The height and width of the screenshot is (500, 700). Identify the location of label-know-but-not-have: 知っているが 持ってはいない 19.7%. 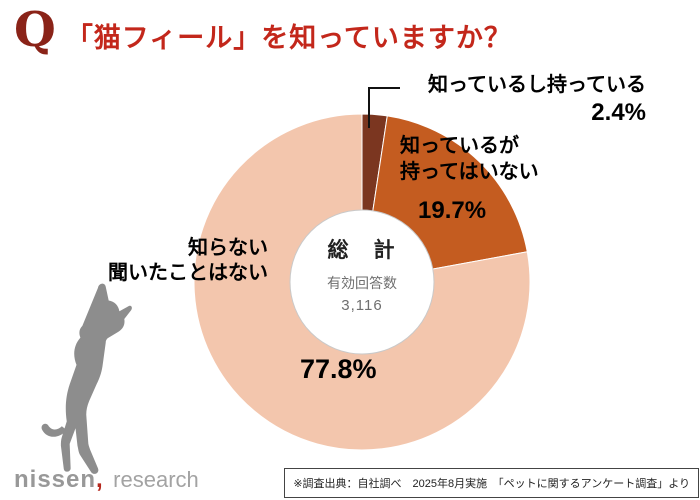
(469, 179).